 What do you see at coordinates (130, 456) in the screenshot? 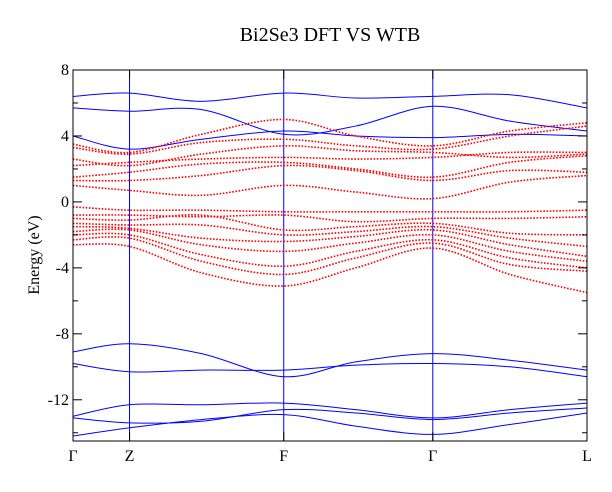
I see `x-tick-label: Z` at bounding box center [130, 456].